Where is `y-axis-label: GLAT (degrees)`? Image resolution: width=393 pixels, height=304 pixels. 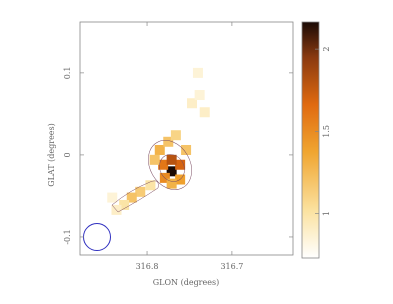 y-axis-label: GLAT (degrees) is located at coordinates (51, 155).